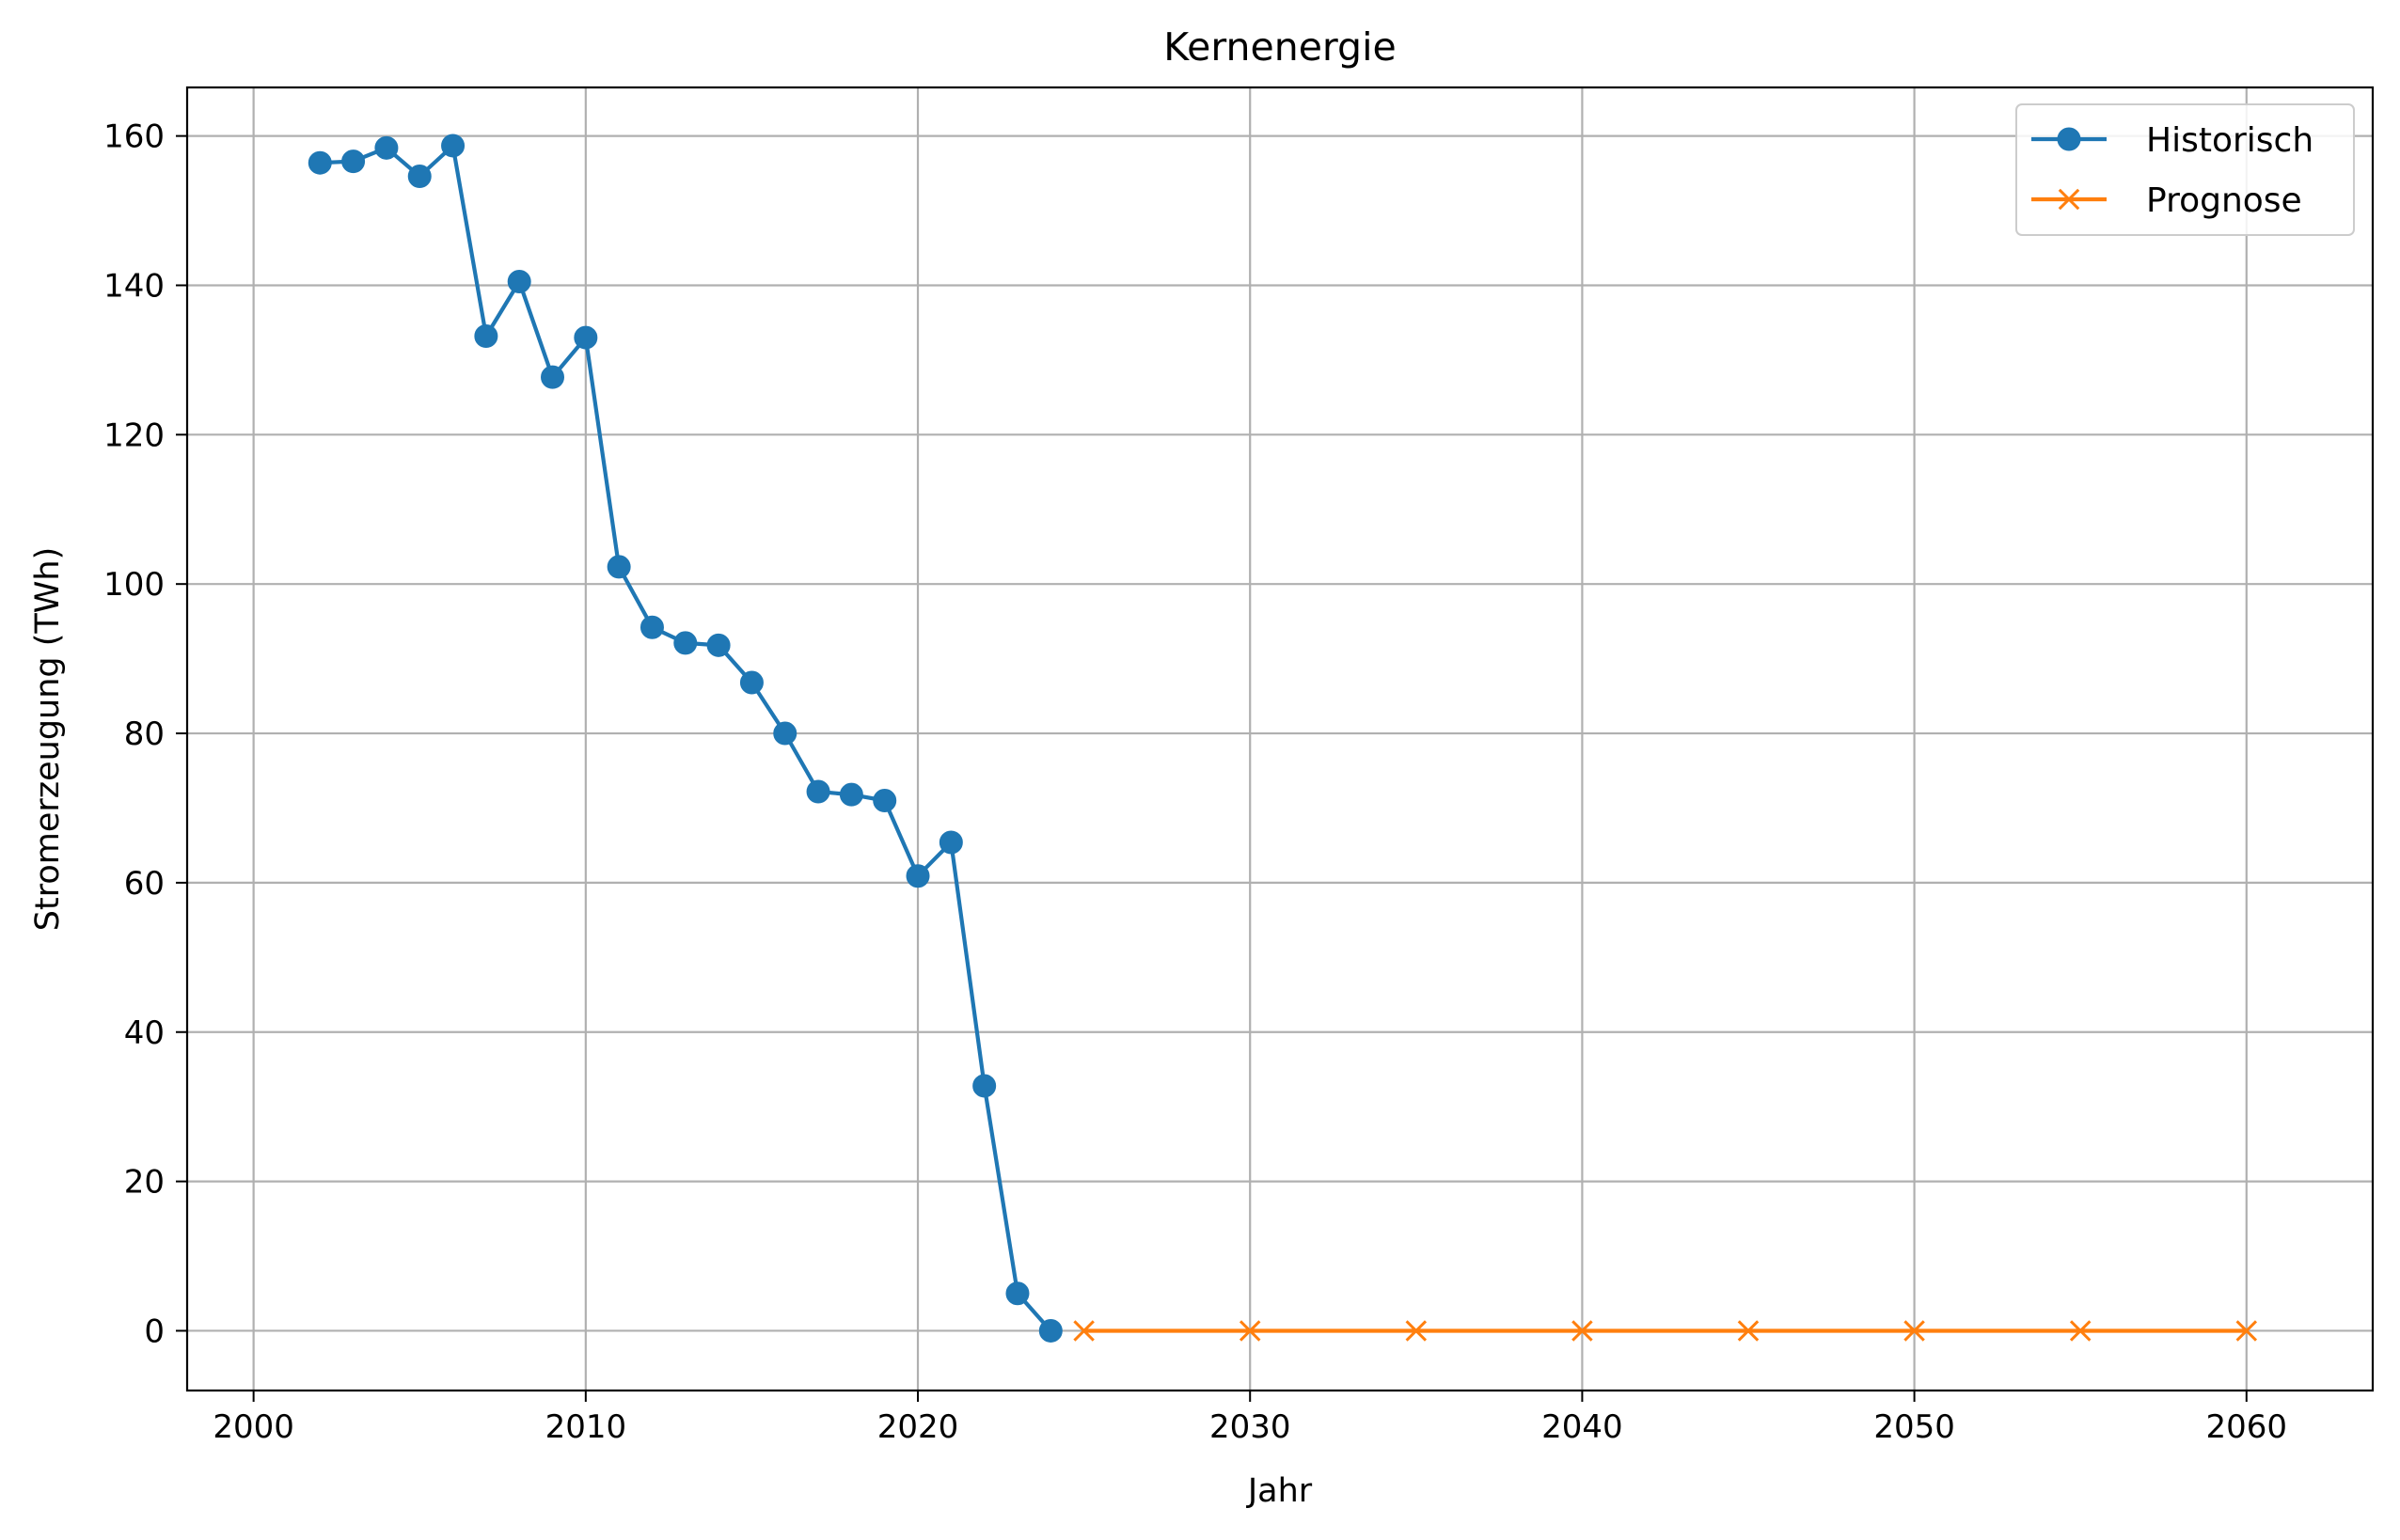 The height and width of the screenshot is (1540, 2400). I want to click on series-prognose, so click(1665, 1331).